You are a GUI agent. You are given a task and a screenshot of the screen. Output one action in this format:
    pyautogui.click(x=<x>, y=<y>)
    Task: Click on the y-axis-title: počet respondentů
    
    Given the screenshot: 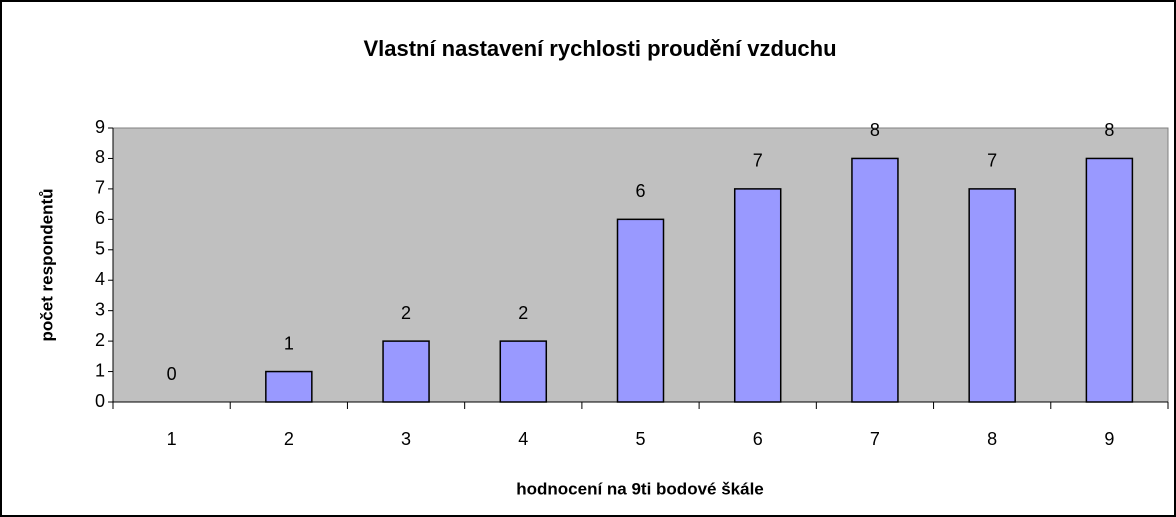 What is the action you would take?
    pyautogui.click(x=46, y=264)
    